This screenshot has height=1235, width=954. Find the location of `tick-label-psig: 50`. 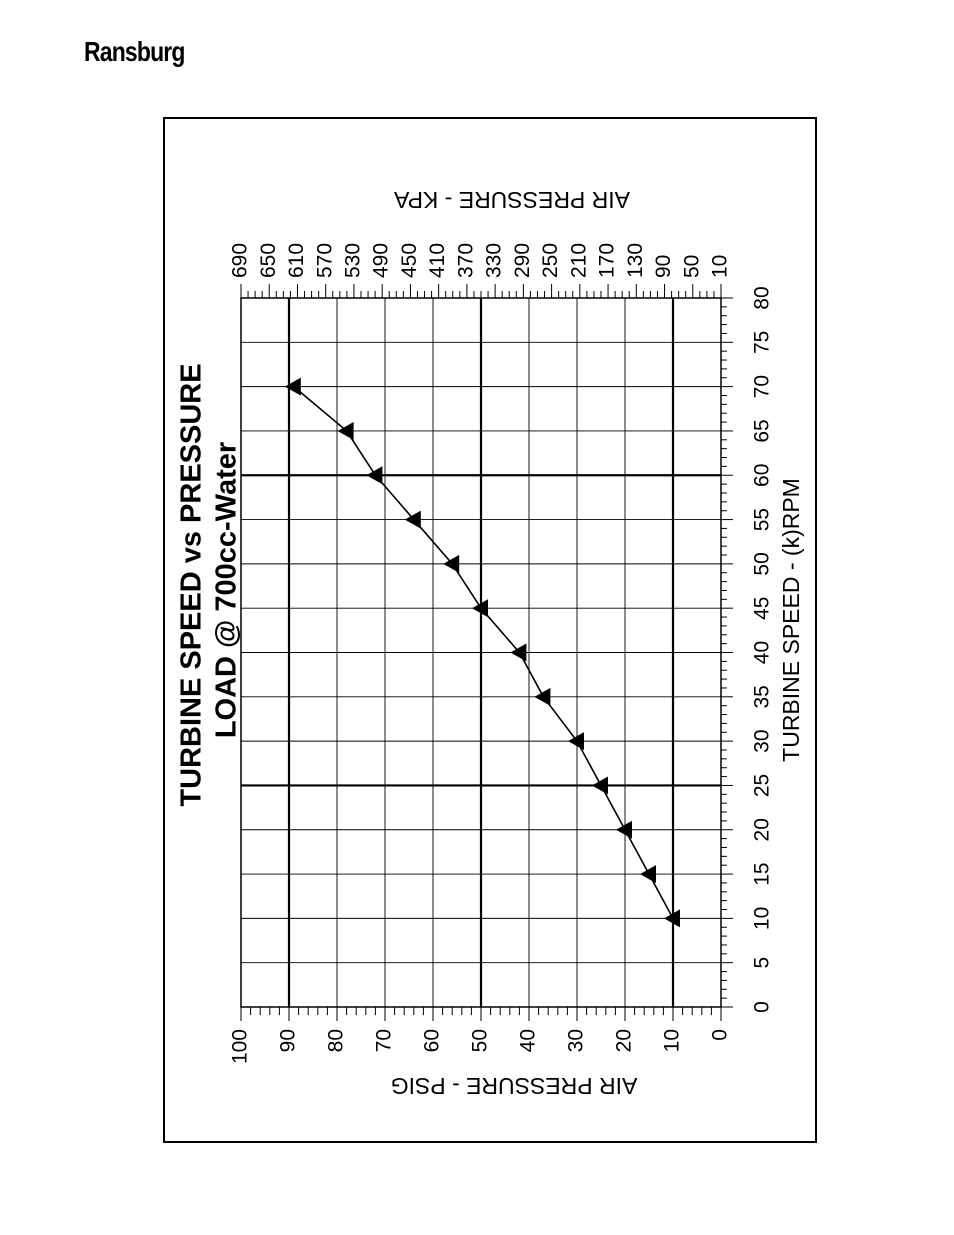

tick-label-psig: 50 is located at coordinates (480, 1040).